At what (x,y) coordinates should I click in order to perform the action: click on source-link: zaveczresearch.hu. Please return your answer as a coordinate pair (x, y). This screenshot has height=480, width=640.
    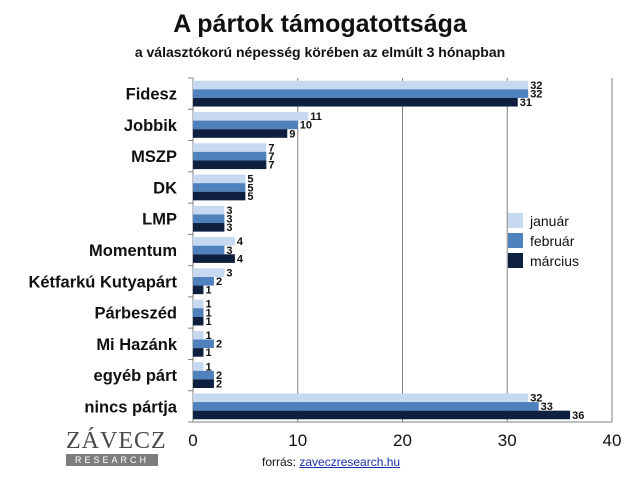
    Looking at the image, I should click on (350, 462).